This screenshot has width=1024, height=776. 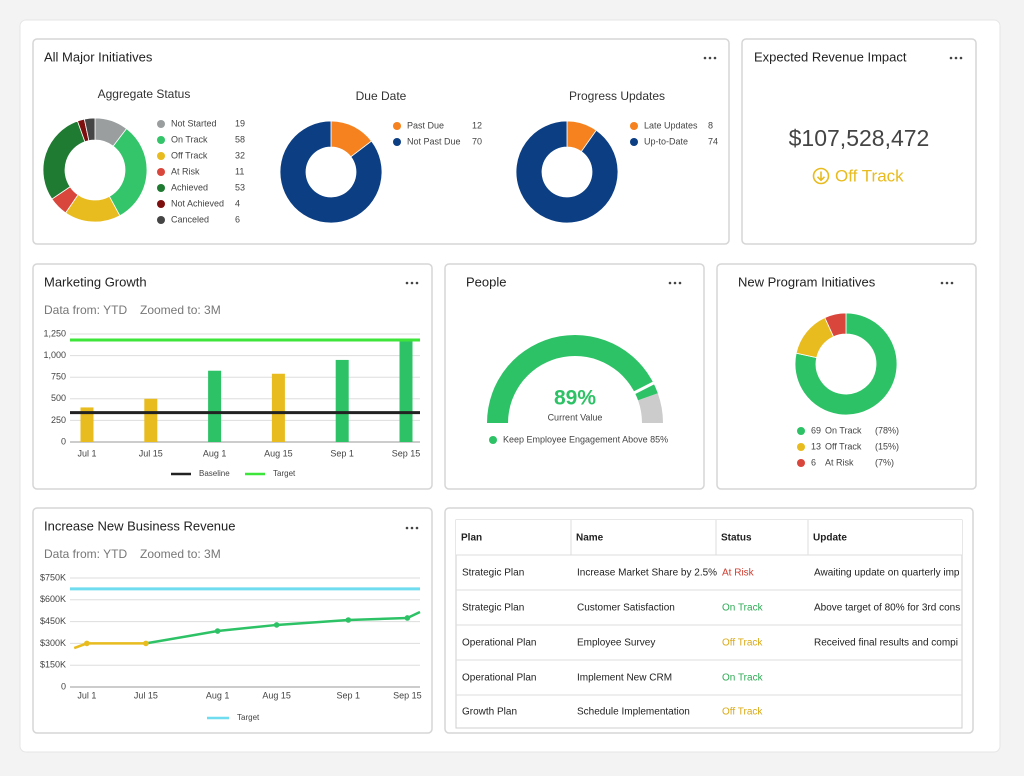 What do you see at coordinates (830, 56) in the screenshot?
I see `panel-title: Expected Revenue Impact` at bounding box center [830, 56].